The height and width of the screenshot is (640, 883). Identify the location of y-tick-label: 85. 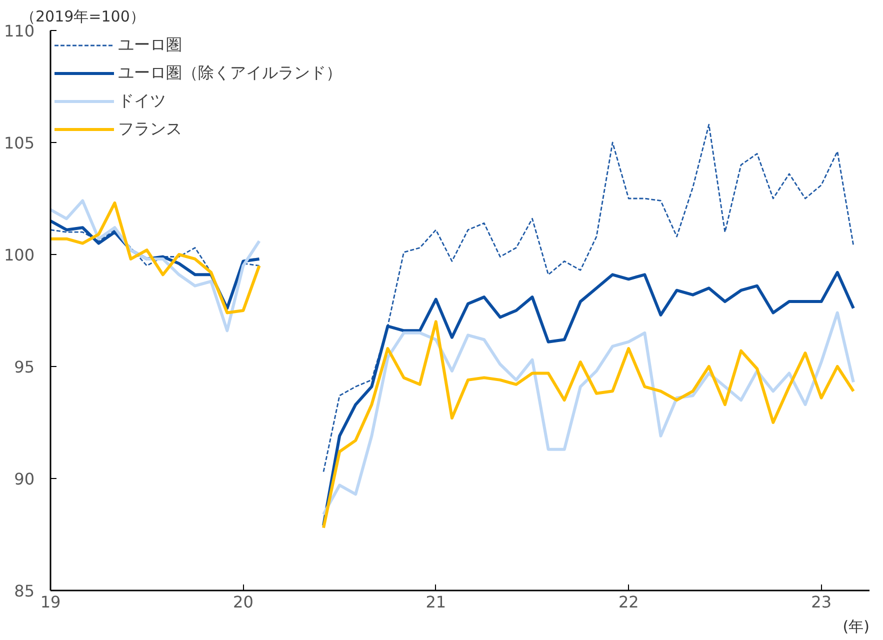
(24, 591).